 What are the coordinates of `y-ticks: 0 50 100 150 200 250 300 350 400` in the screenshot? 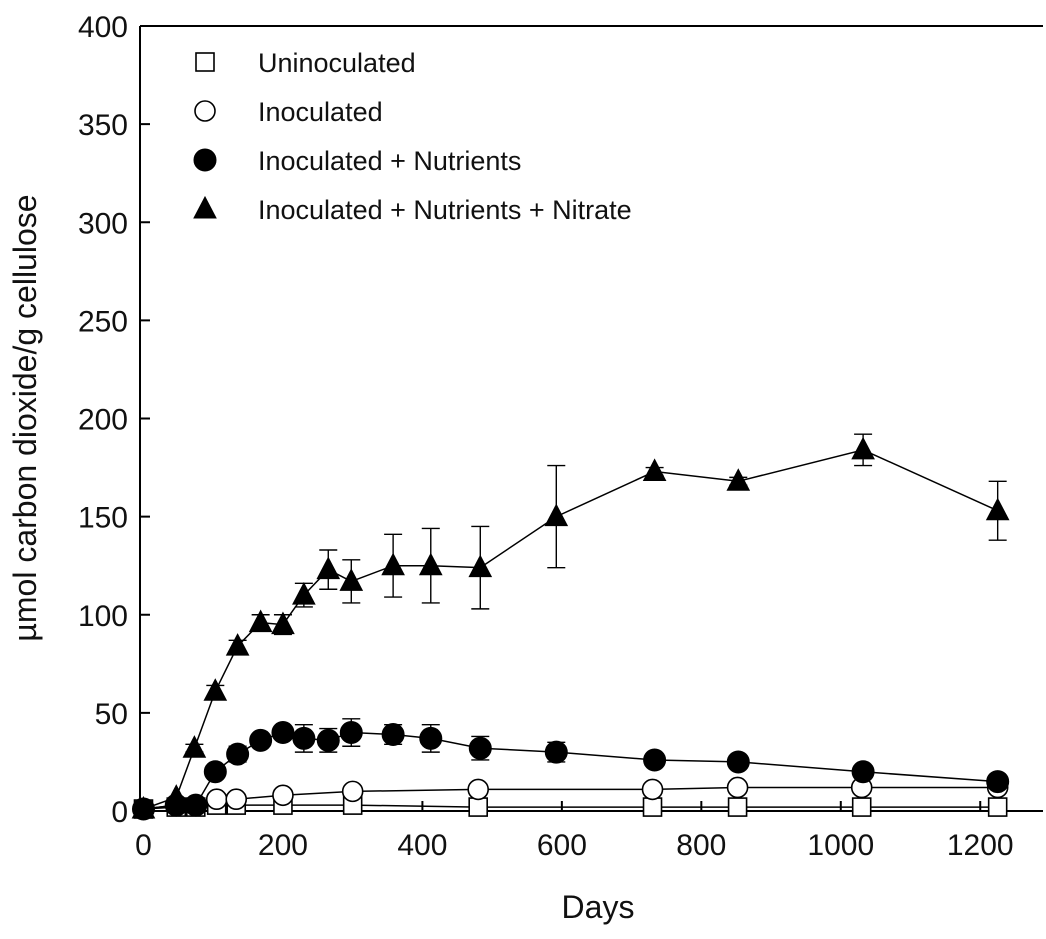 It's located at (114, 420).